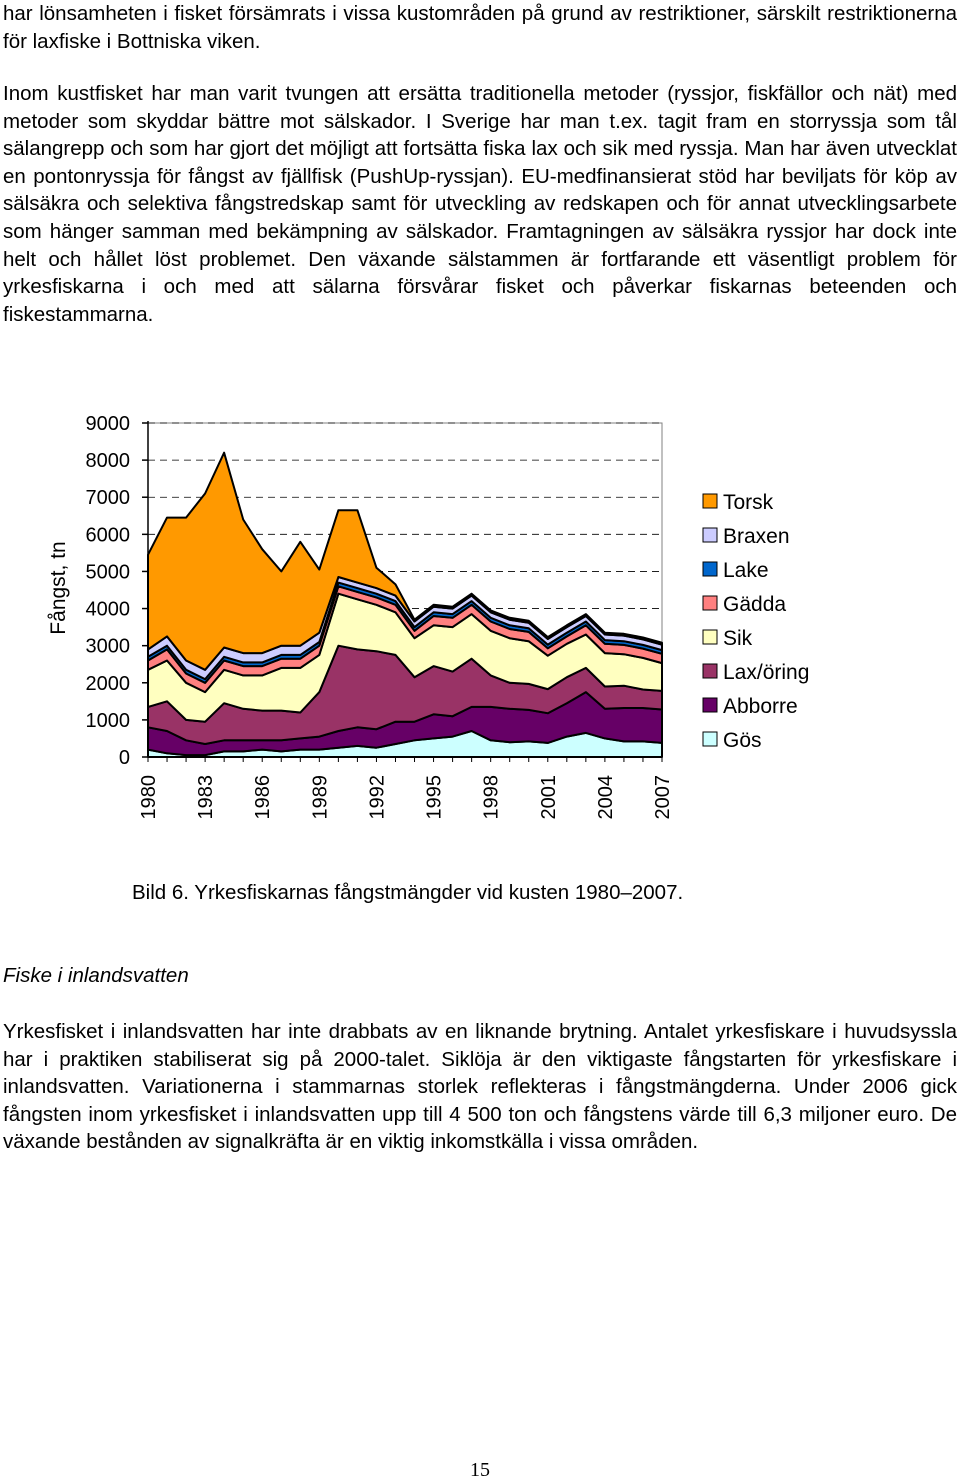  Describe the element at coordinates (108, 610) in the screenshot. I see `y-tick-label: 4000` at that location.